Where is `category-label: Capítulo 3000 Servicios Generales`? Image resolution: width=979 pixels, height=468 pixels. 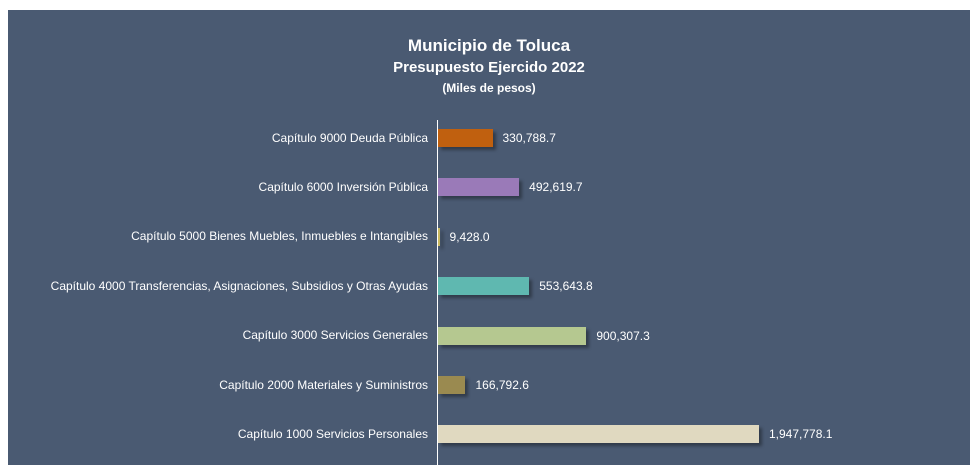
category-label: Capítulo 3000 Servicios Generales is located at coordinates (335, 335).